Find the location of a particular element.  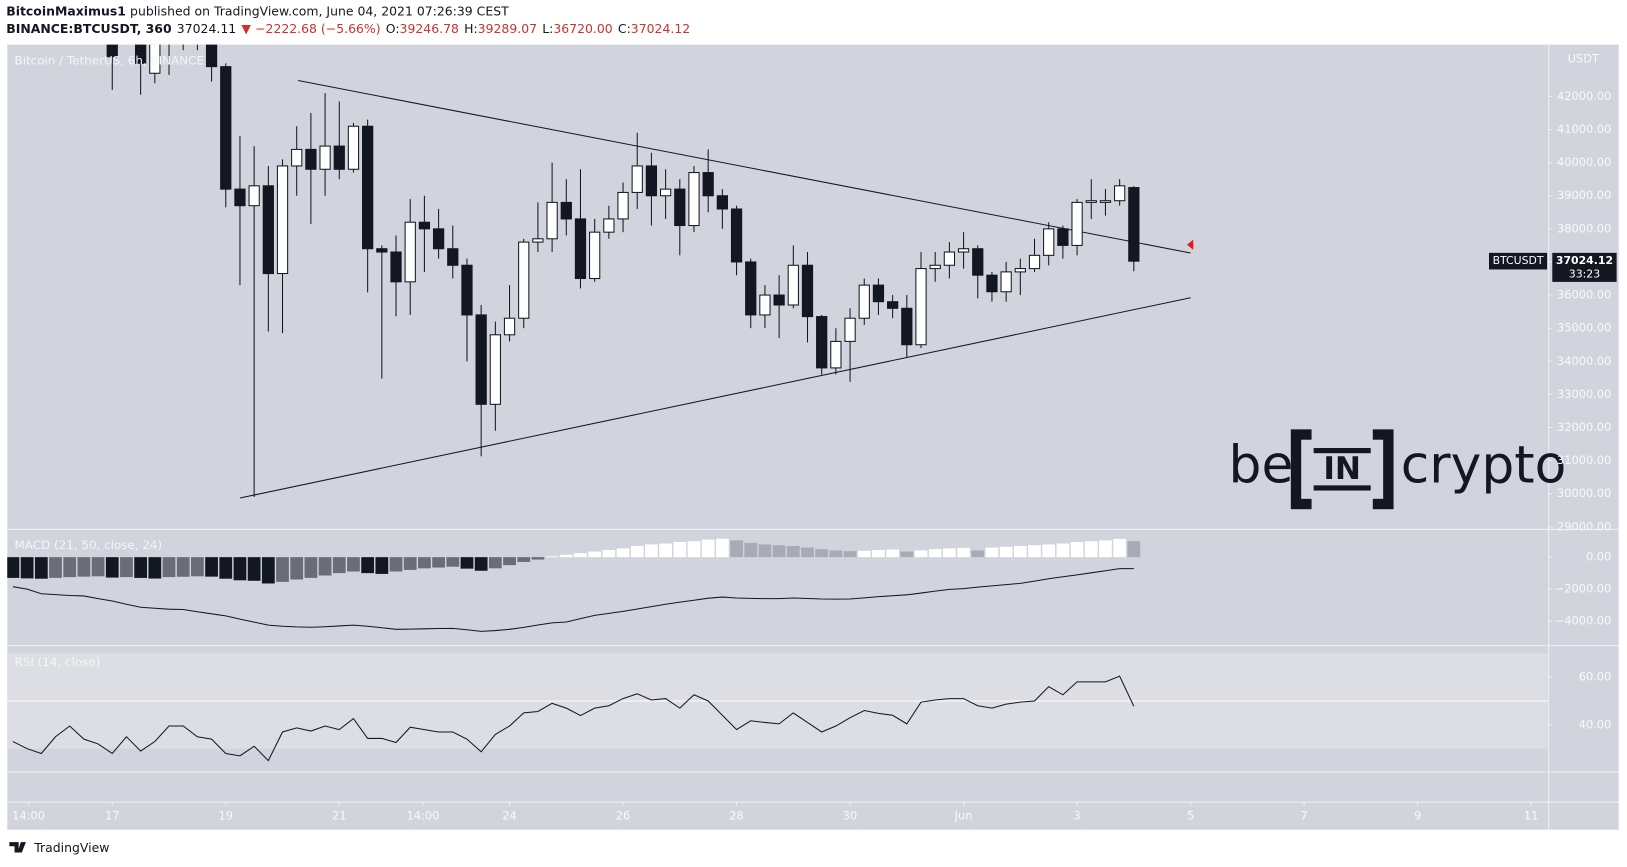

footer-brand: TradingView is located at coordinates (71, 847).